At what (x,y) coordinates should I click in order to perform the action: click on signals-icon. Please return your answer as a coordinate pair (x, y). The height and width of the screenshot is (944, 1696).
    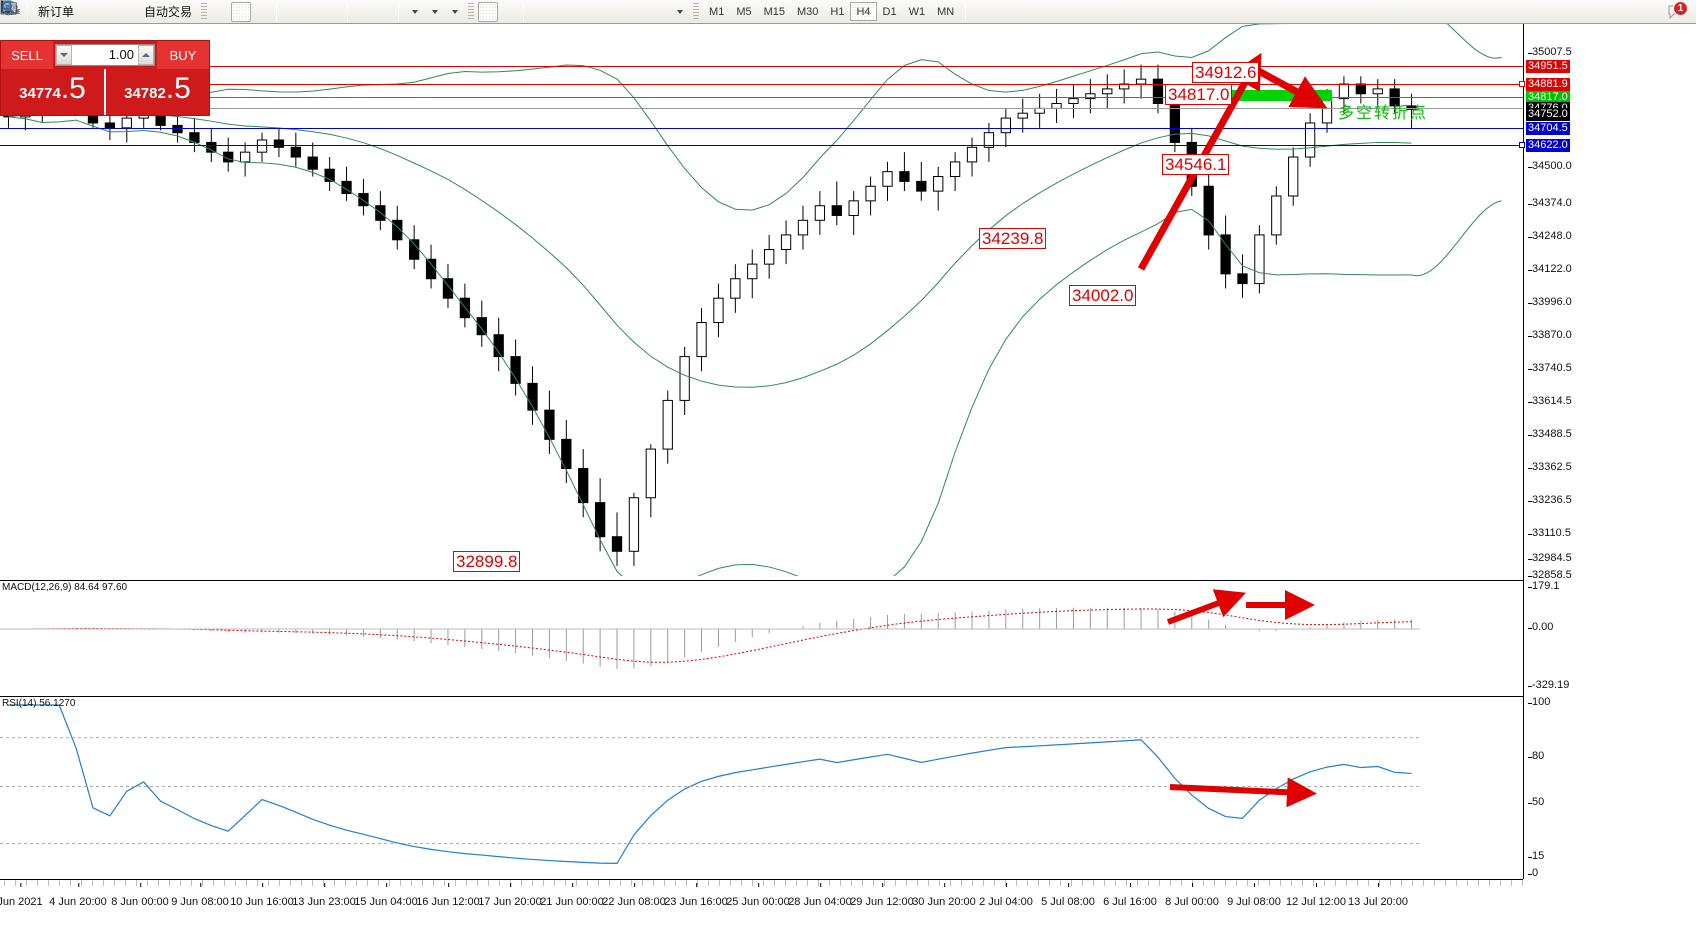
    Looking at the image, I should click on (70, 11).